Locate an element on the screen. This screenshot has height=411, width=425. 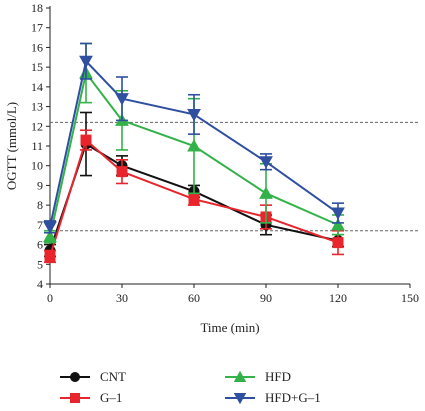
y-tick-label: 18 is located at coordinates (37, 8).